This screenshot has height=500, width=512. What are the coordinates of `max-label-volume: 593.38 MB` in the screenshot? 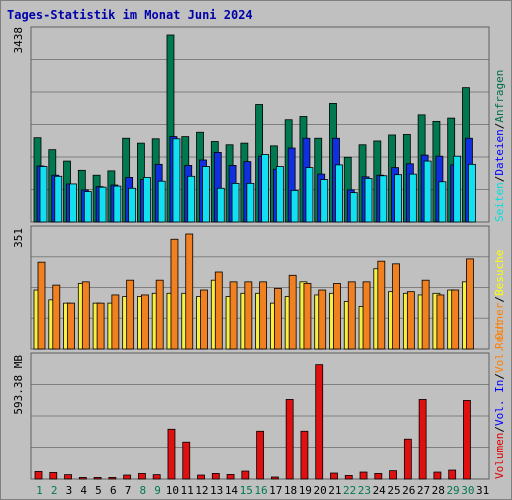 It's located at (18, 385).